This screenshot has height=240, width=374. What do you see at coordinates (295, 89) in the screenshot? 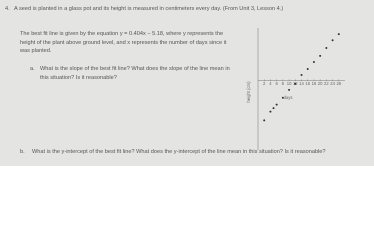
I see `scatter-plot: days height (cm) 2468101214161820222426` at bounding box center [295, 89].